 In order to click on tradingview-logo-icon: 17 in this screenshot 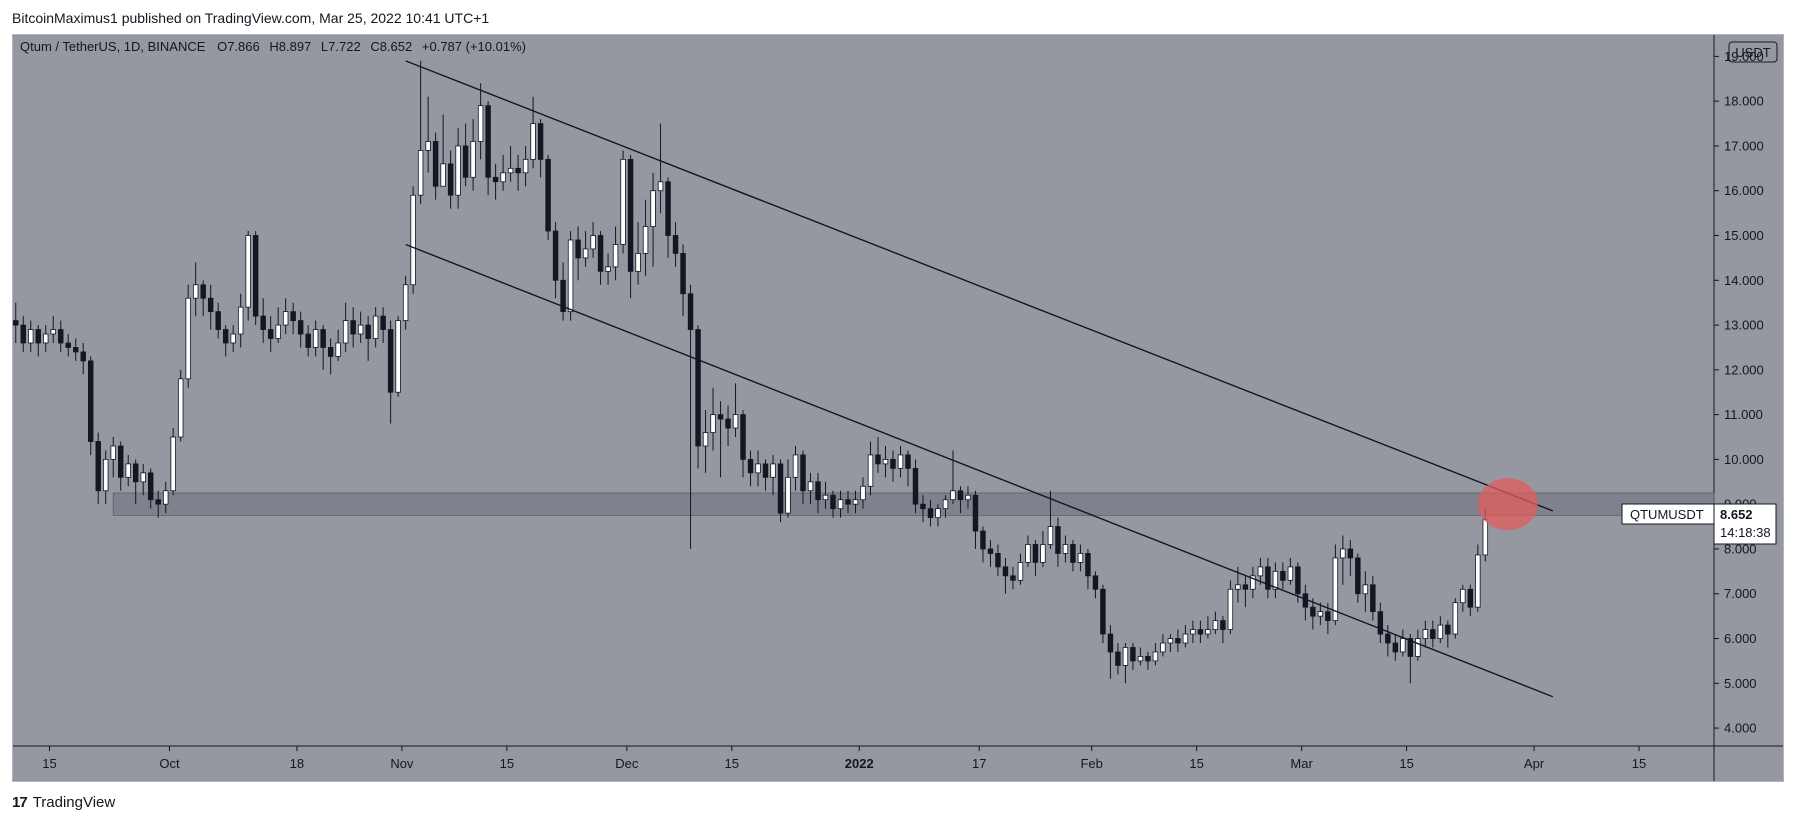, I will do `click(19, 802)`.